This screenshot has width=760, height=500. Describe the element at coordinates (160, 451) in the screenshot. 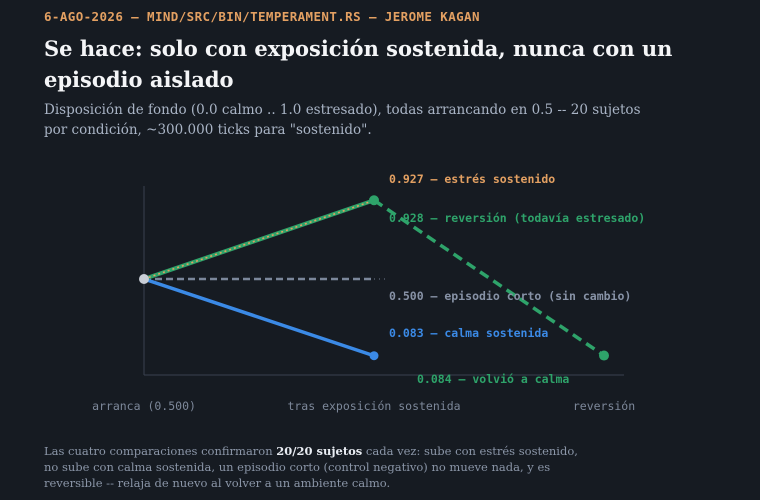

I see `footnote-text-before: Las cuatro comparaciones confirmaron` at that location.